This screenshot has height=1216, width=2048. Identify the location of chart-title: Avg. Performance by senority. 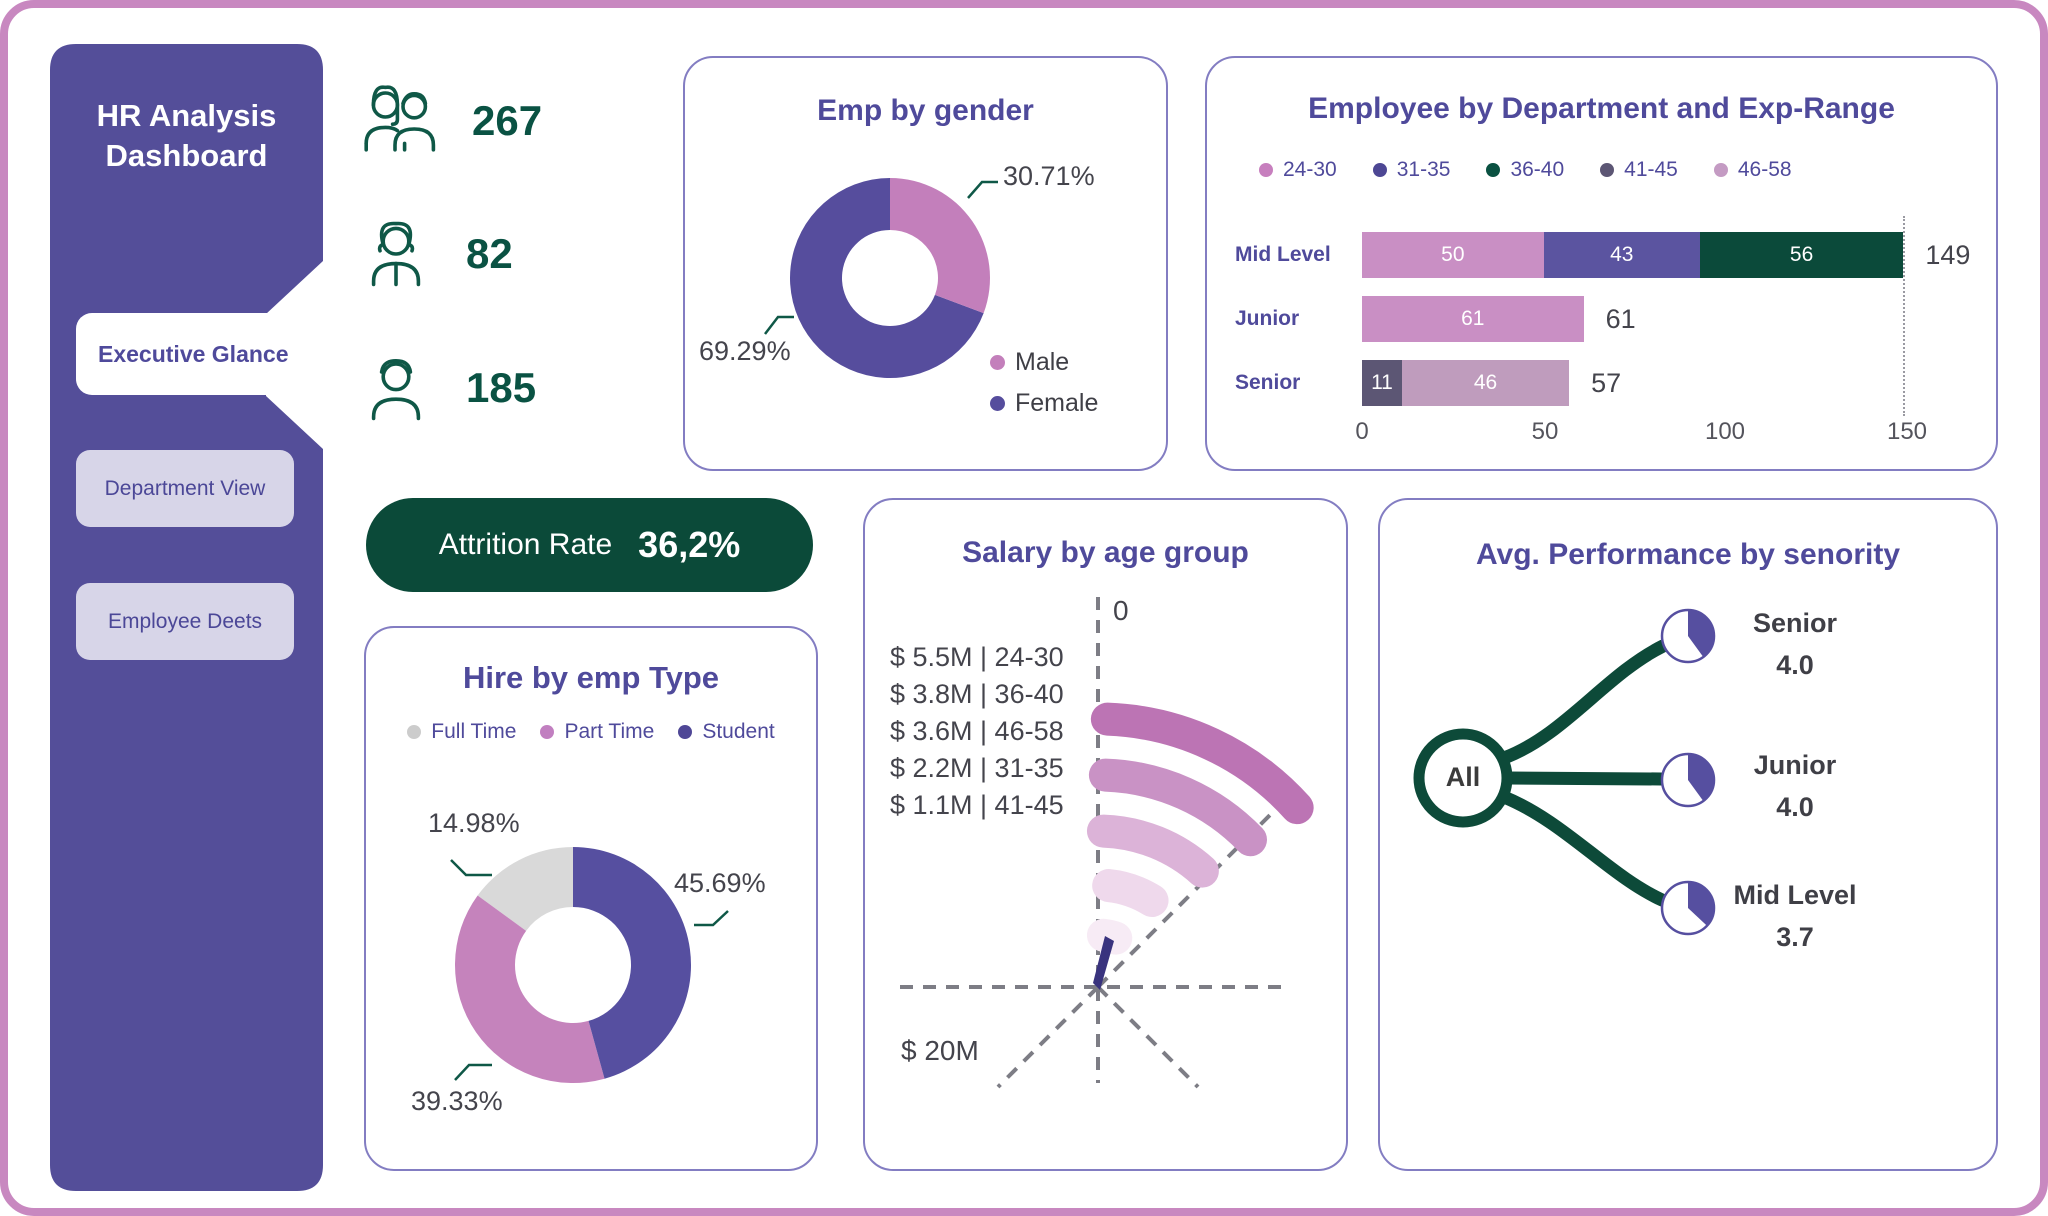
(1688, 554).